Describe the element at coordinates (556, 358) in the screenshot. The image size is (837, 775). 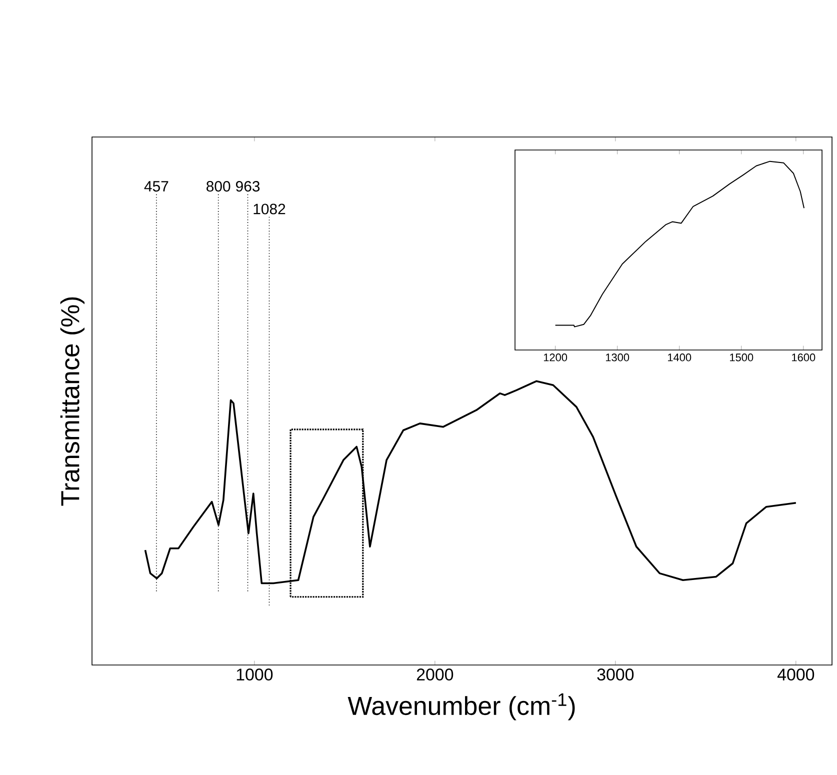
I see `x-tick-label: 1200` at that location.